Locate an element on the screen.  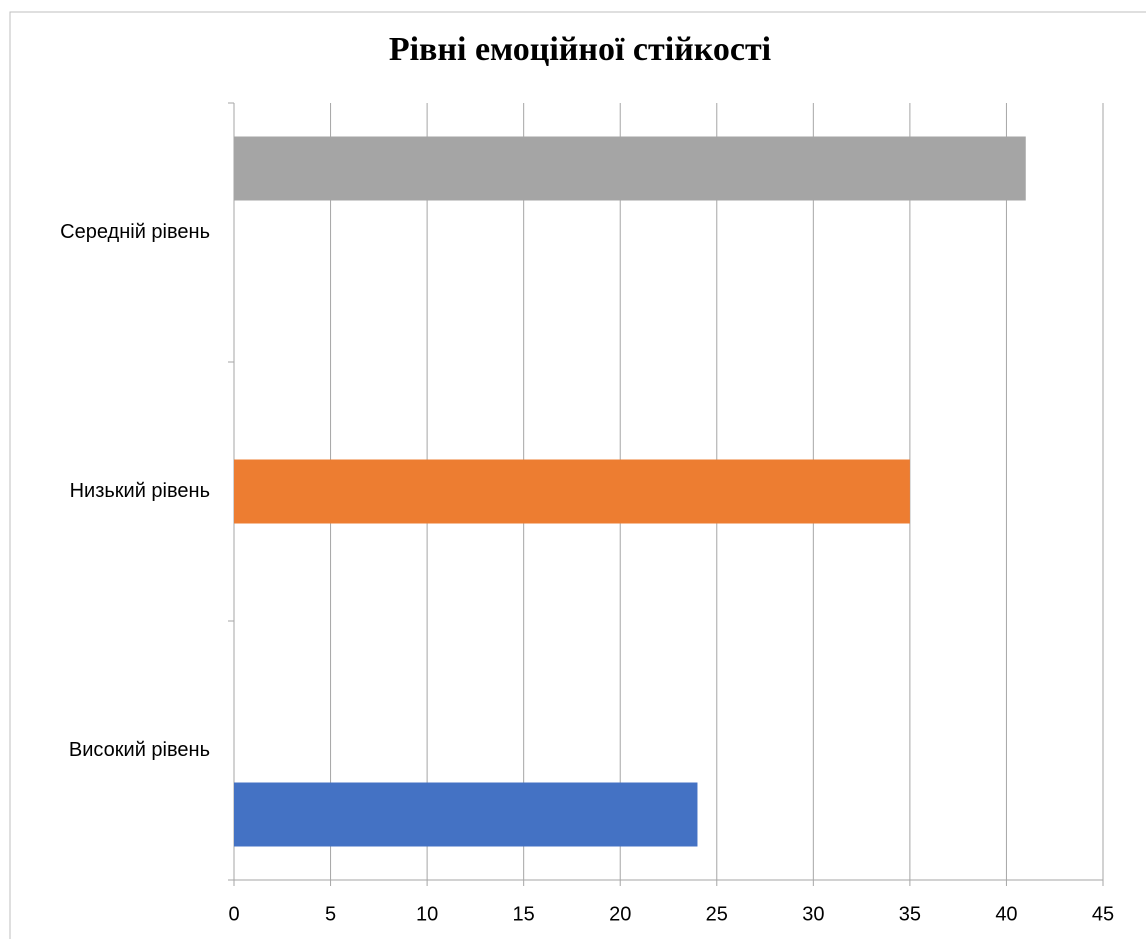
x-tick-label: 35 is located at coordinates (910, 914).